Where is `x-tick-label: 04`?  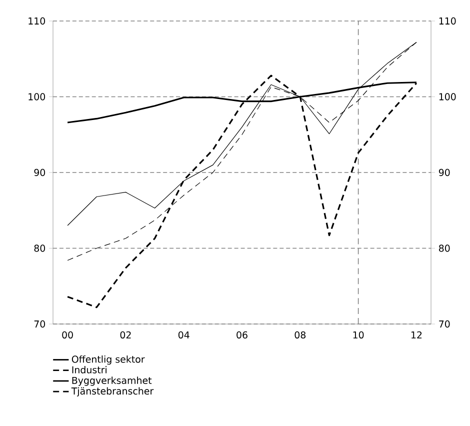
x-tick-label: 04 is located at coordinates (184, 335).